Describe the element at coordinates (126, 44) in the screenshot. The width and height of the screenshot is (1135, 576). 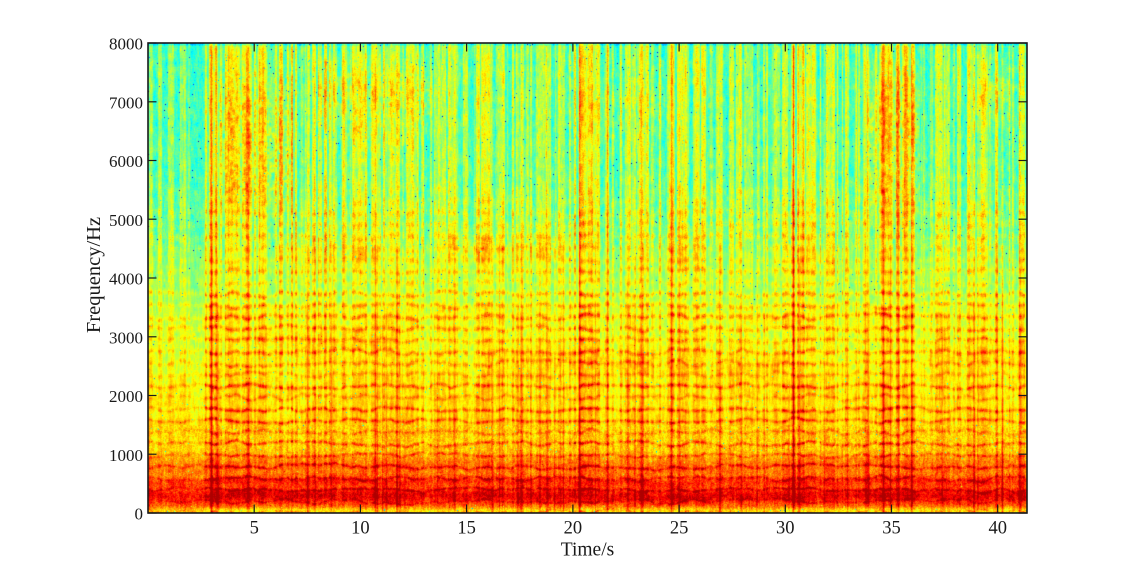
I see `svg-text: 8000` at that location.